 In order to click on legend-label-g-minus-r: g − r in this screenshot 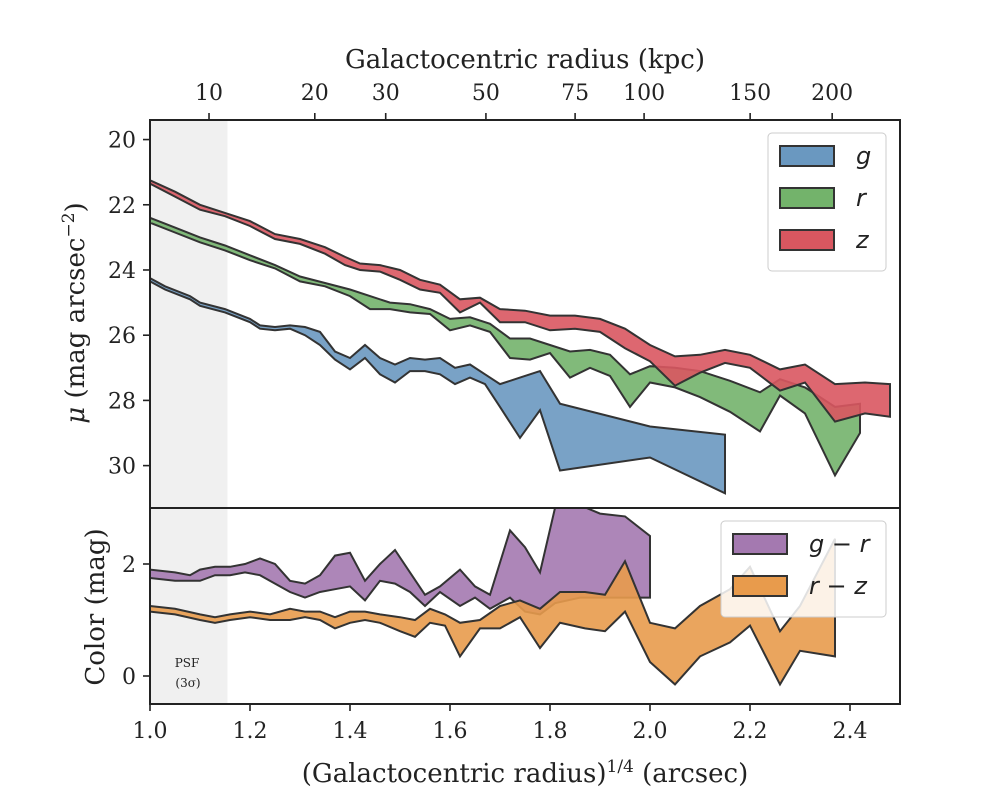, I will do `click(840, 544)`.